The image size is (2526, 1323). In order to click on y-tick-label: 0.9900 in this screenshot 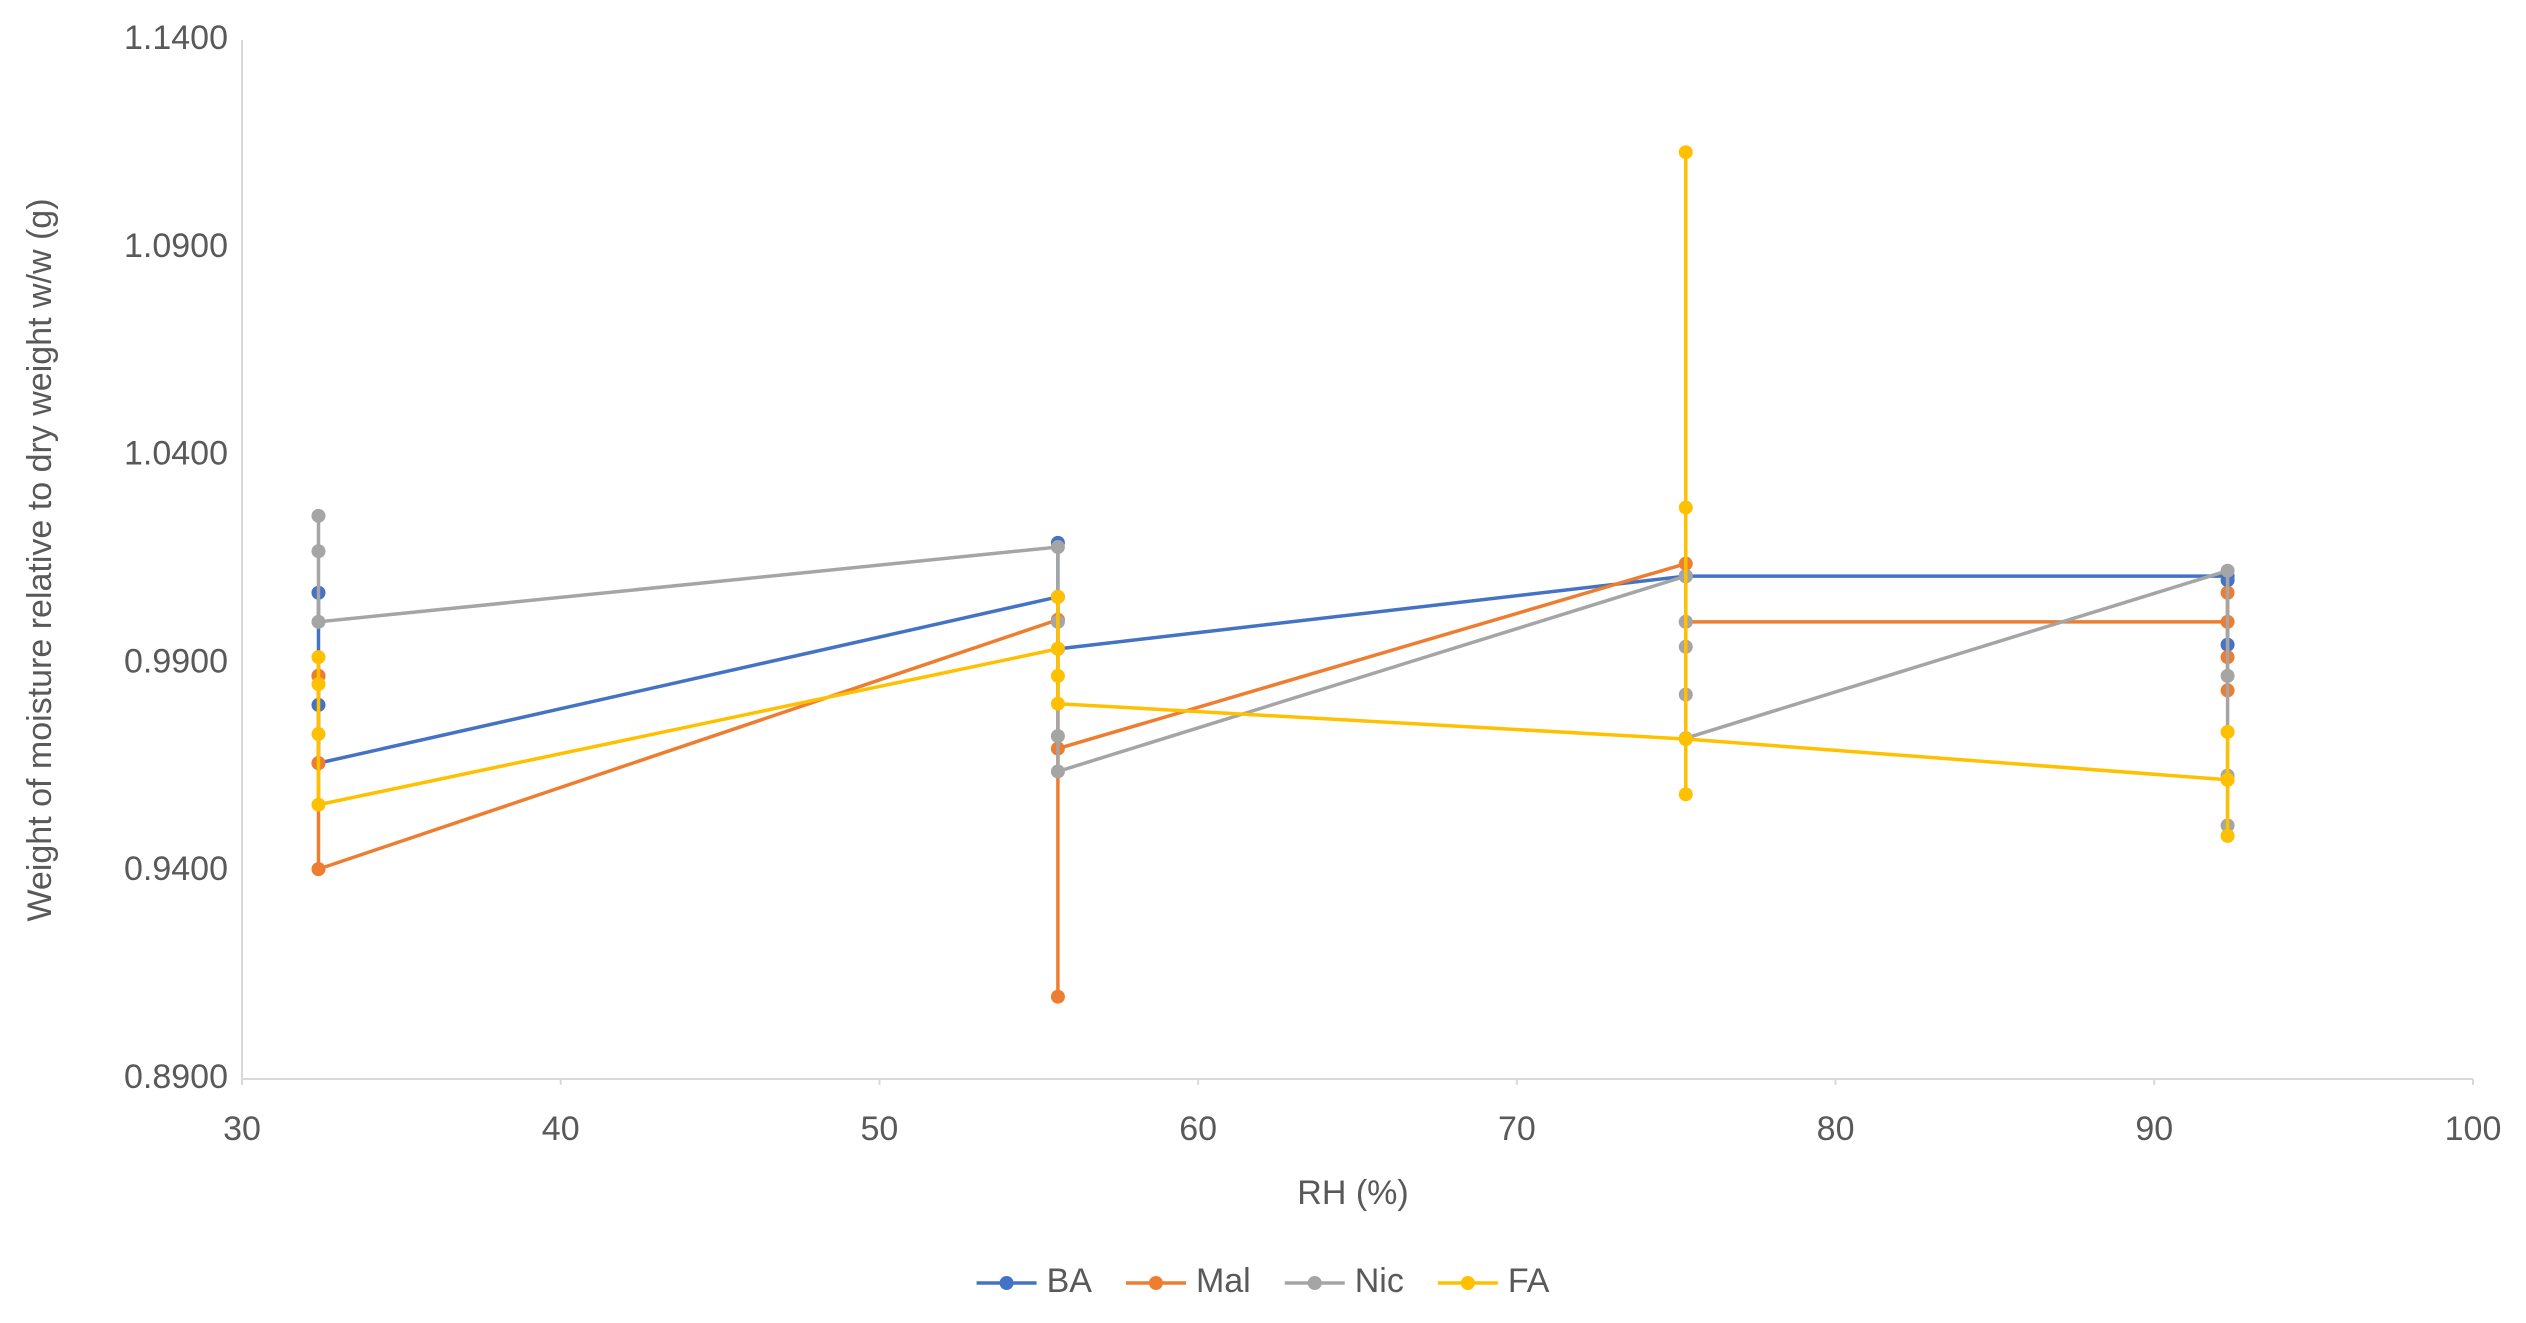, I will do `click(176, 661)`.